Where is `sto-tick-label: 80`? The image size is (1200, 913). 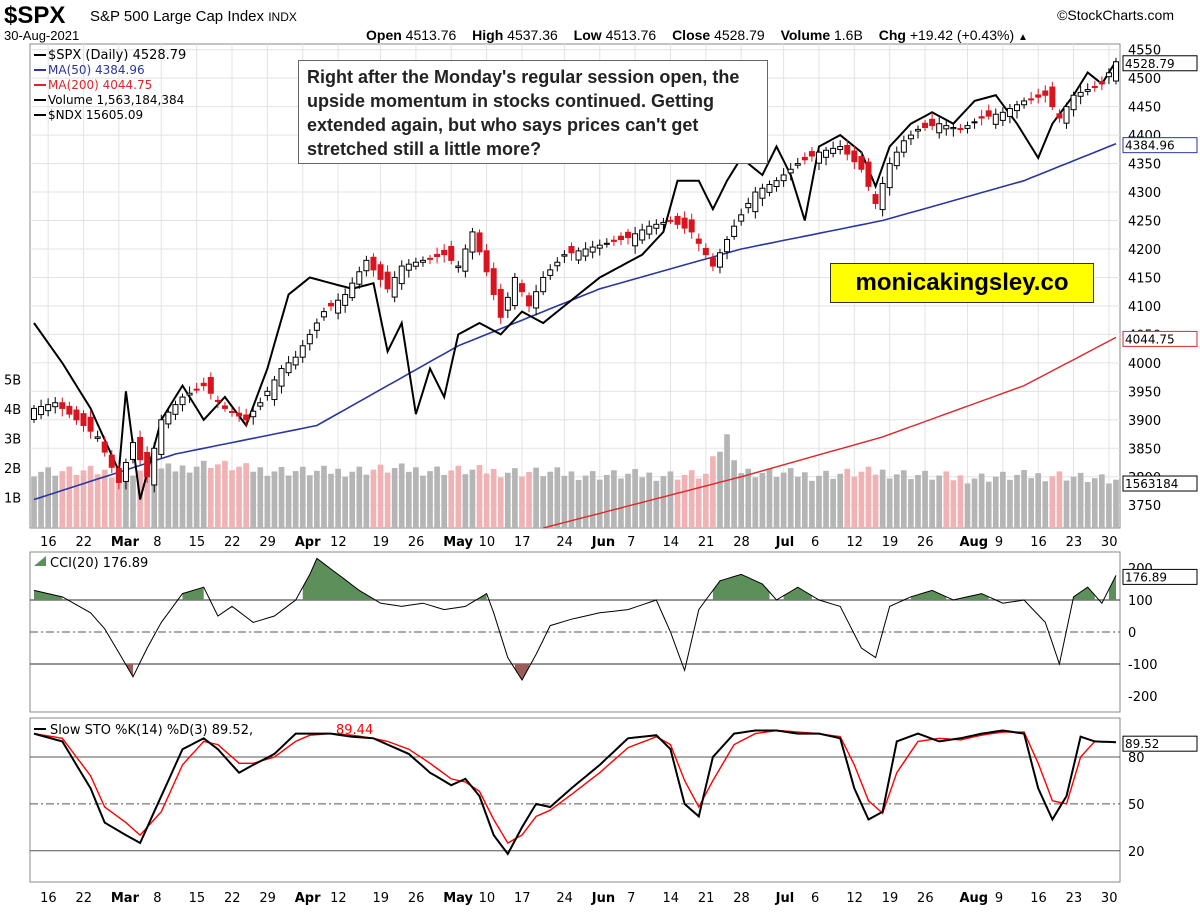
sto-tick-label: 80 is located at coordinates (1136, 758).